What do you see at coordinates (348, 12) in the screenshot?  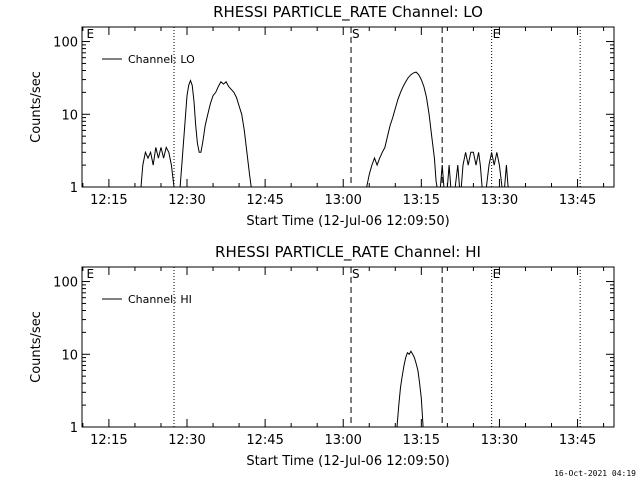 I see `chart-title: RHESSI PARTICLE_RATE Channel: LO` at bounding box center [348, 12].